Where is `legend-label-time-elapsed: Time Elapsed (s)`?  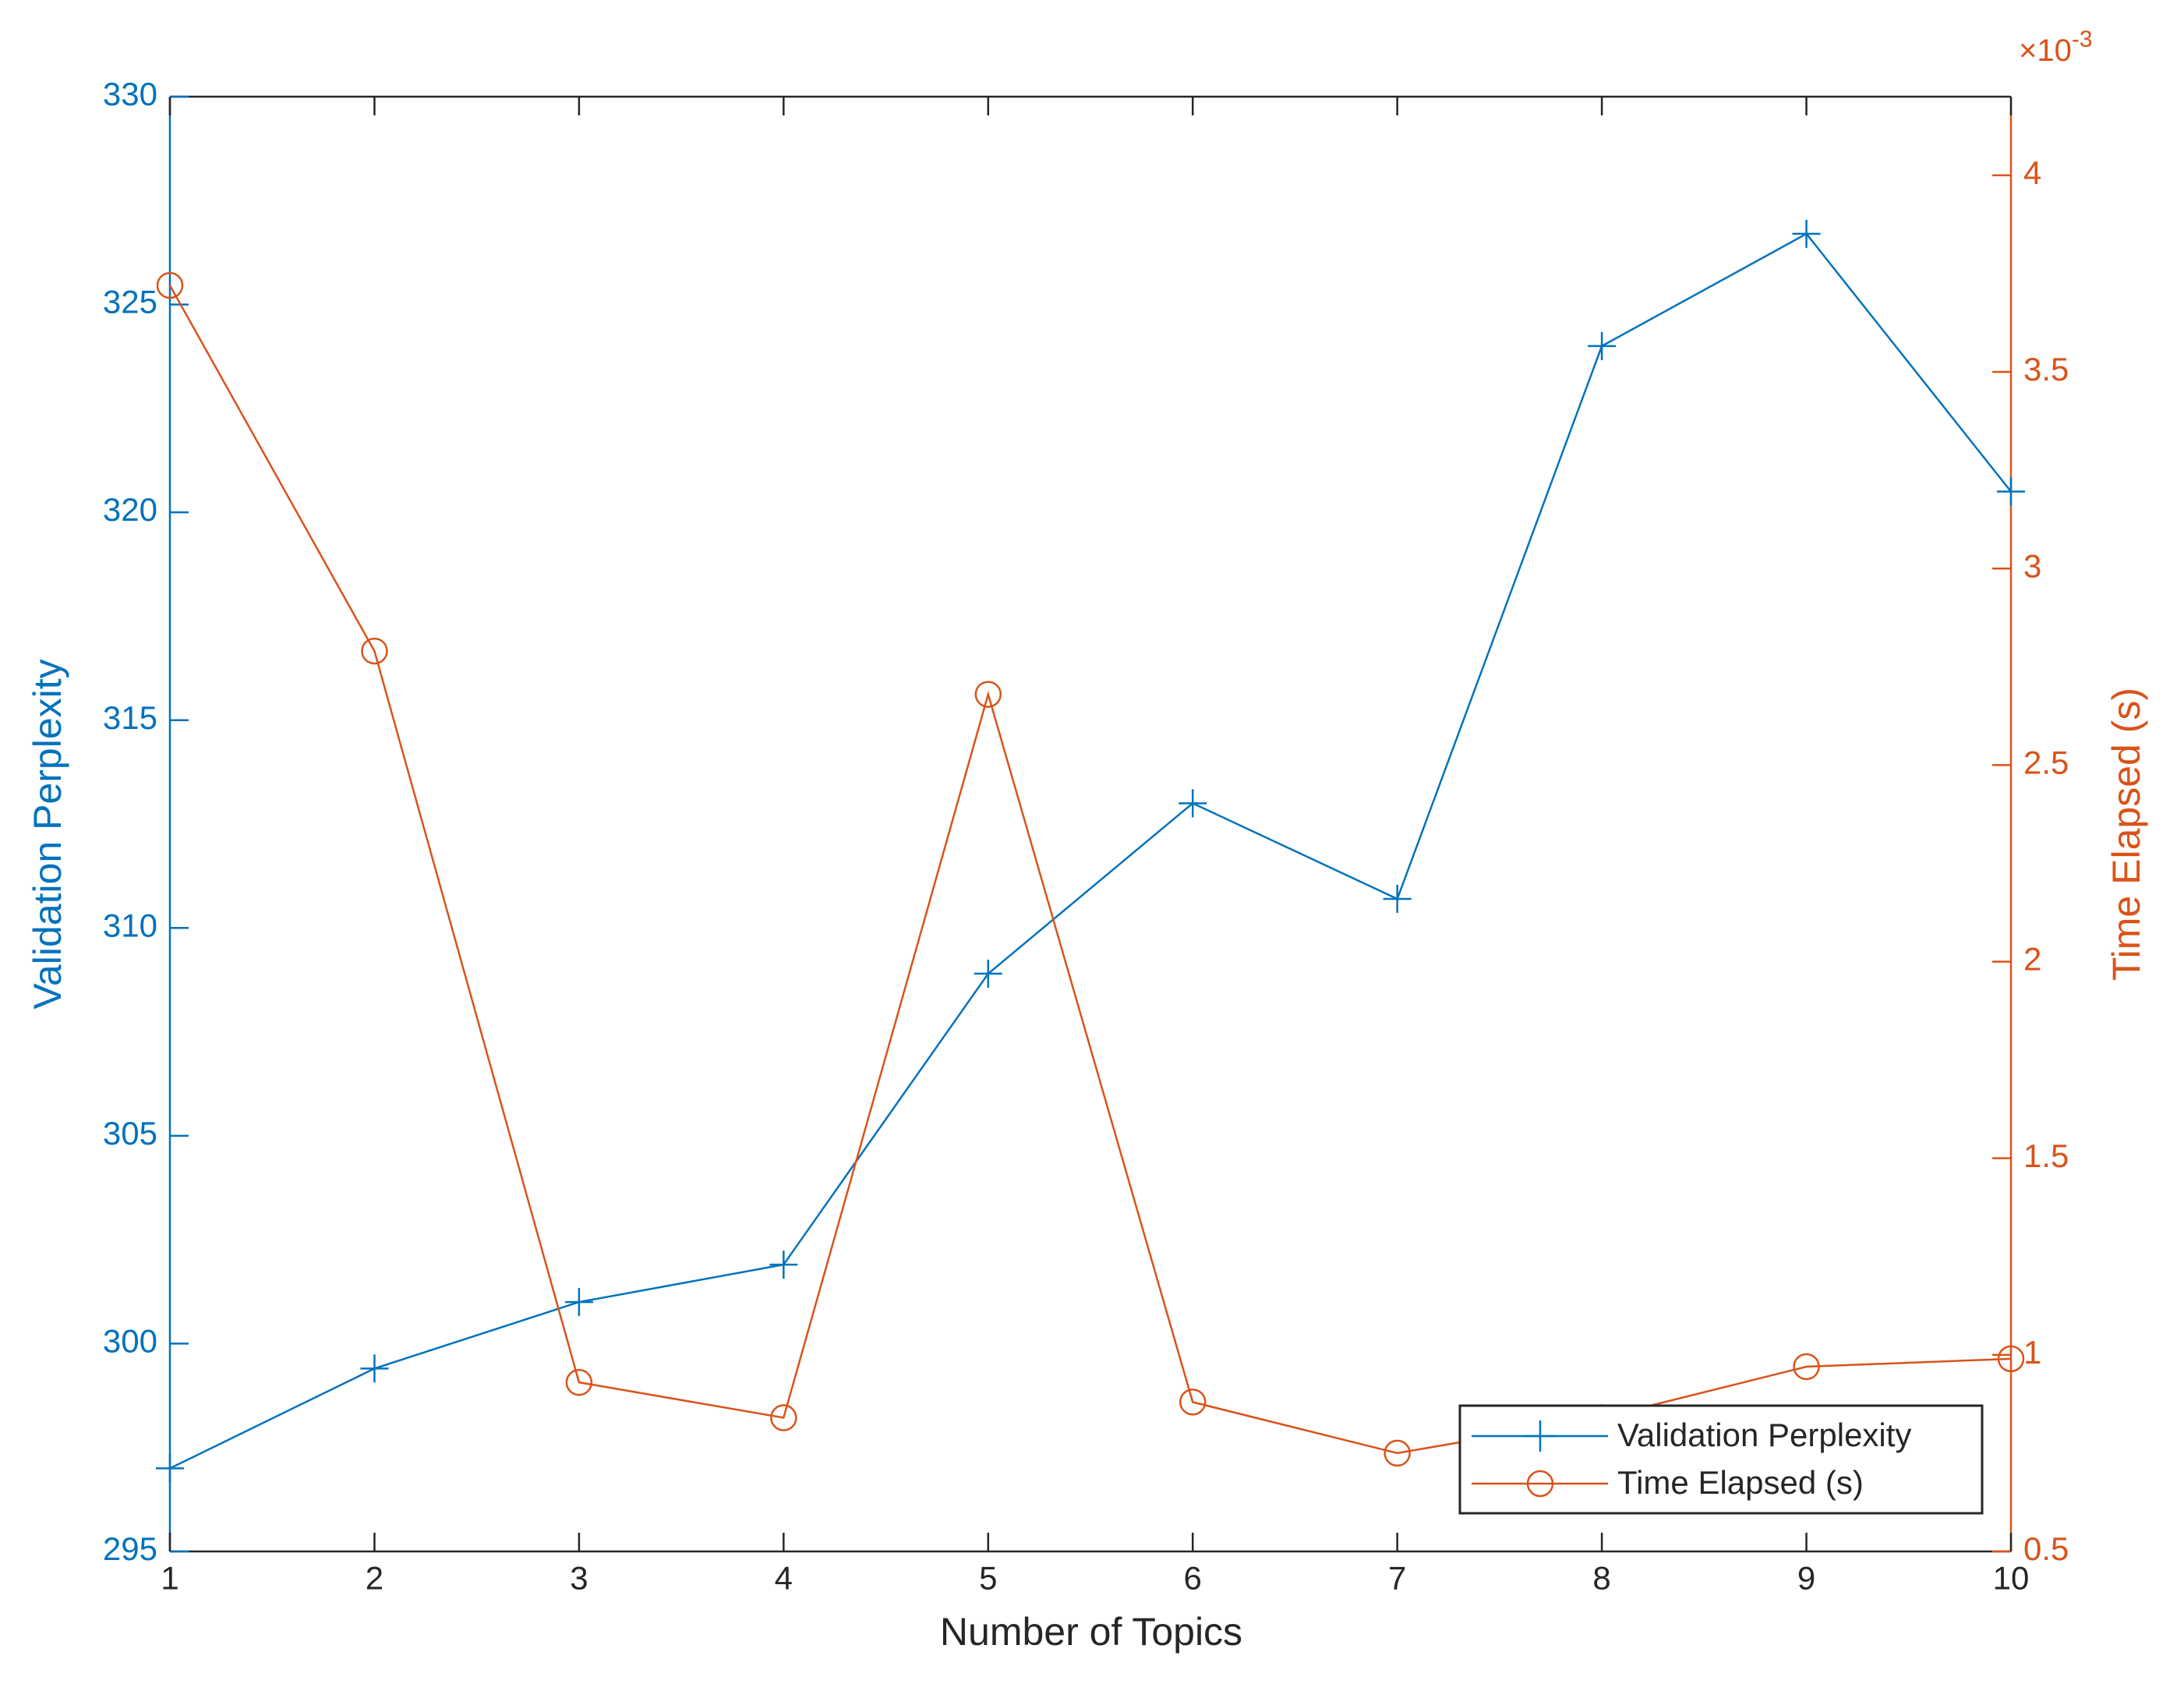
legend-label-time-elapsed: Time Elapsed (s) is located at coordinates (1741, 1482).